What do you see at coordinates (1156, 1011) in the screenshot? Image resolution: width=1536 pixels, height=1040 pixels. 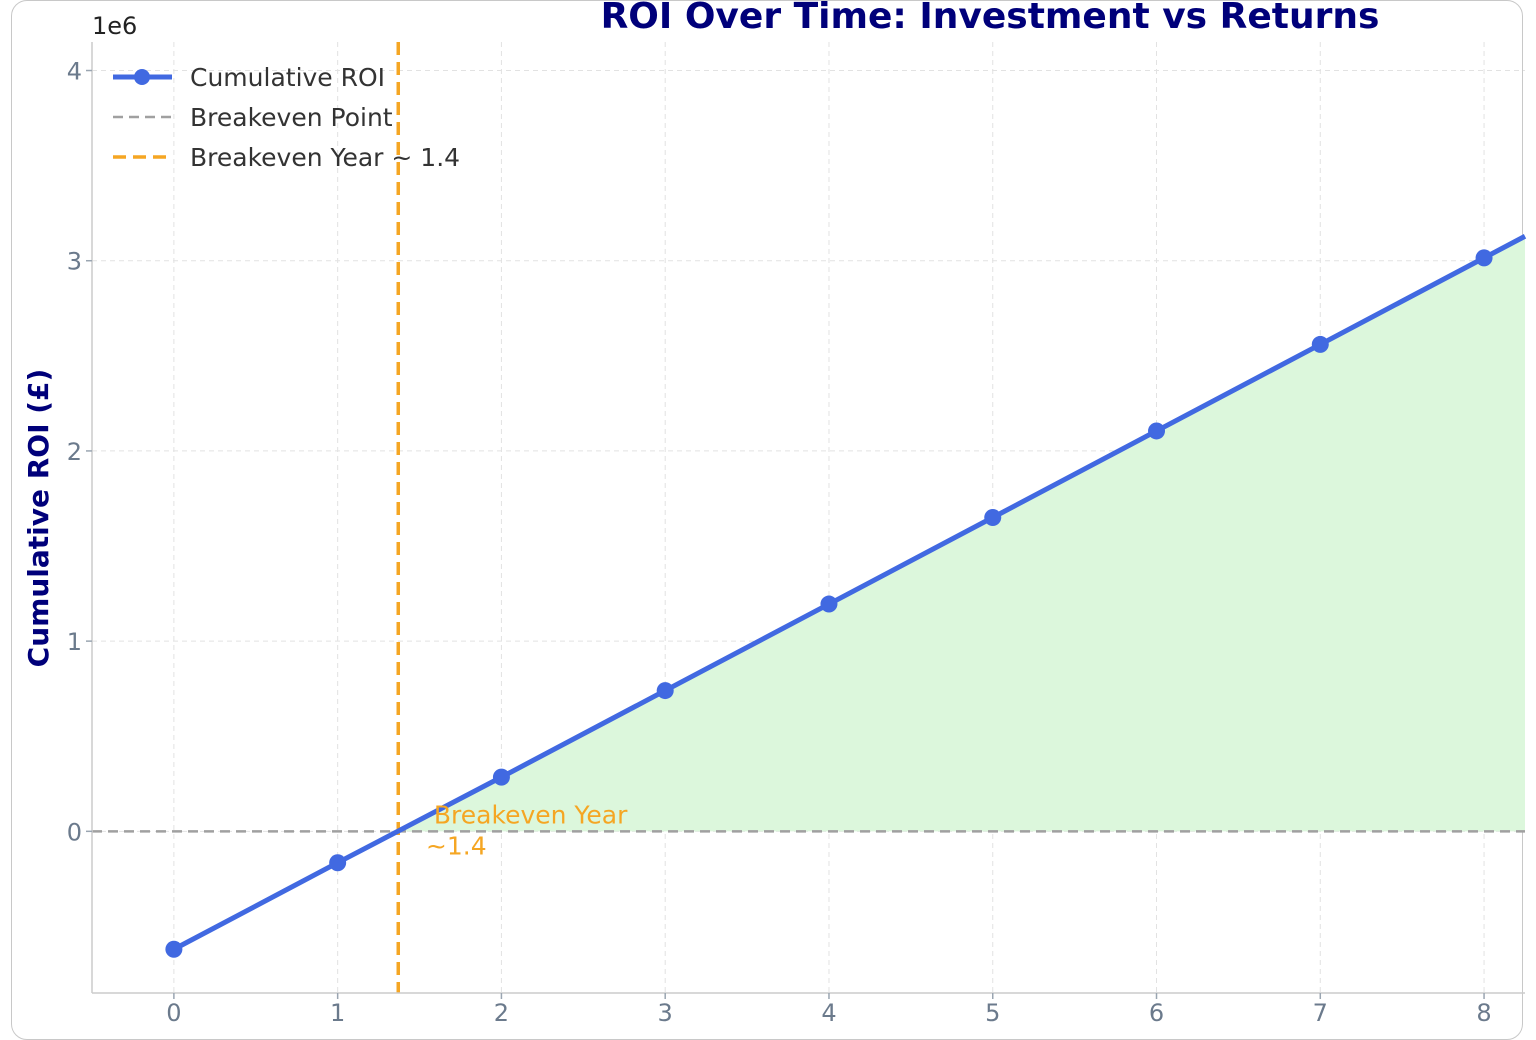 I see `x-tick-label: 6` at bounding box center [1156, 1011].